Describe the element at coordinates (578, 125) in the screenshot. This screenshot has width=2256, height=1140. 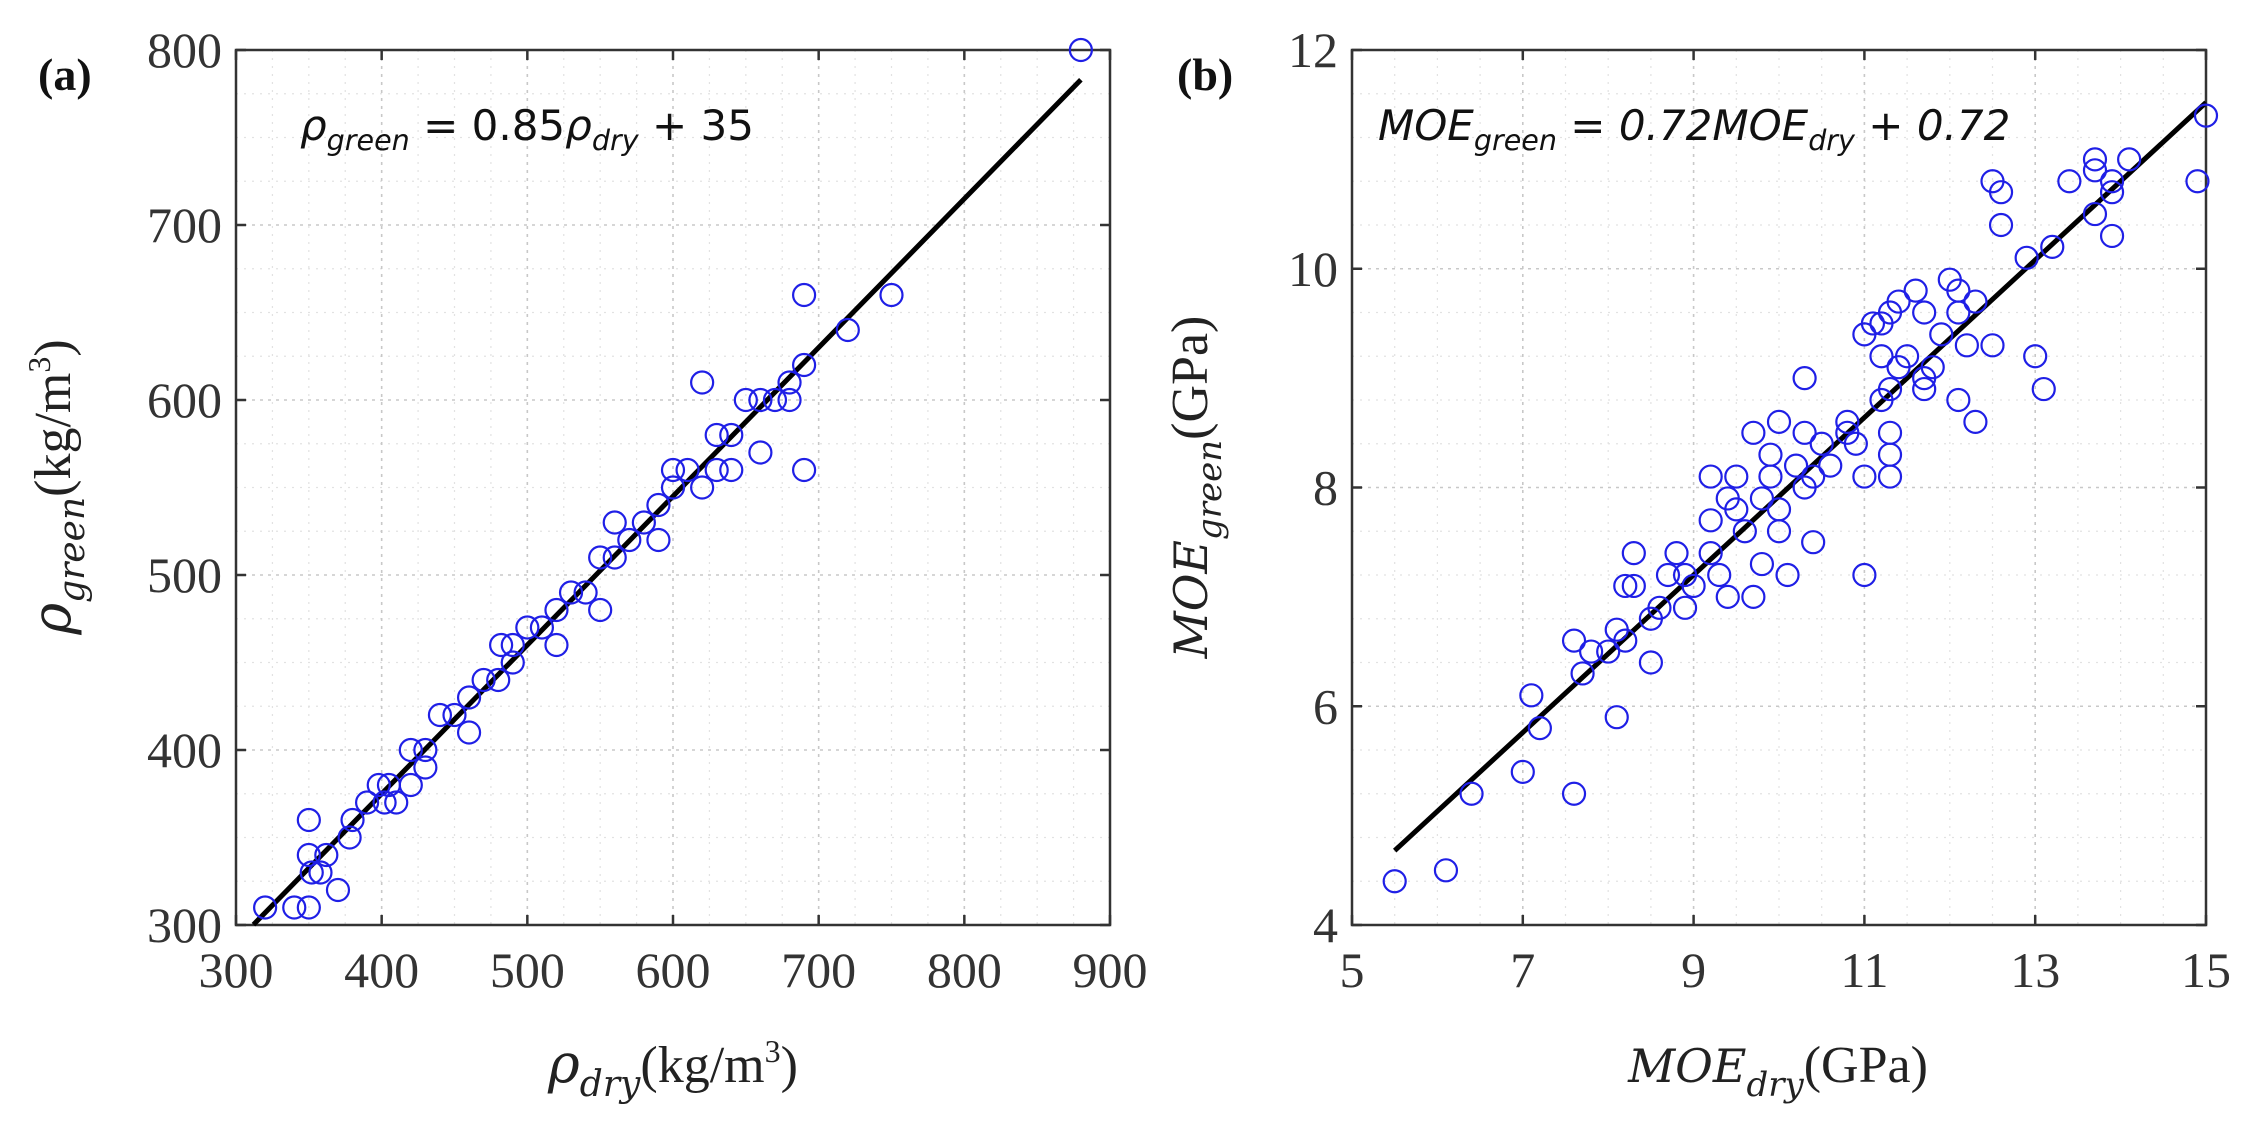
I see `eq-rhs-symbol: ρ` at that location.